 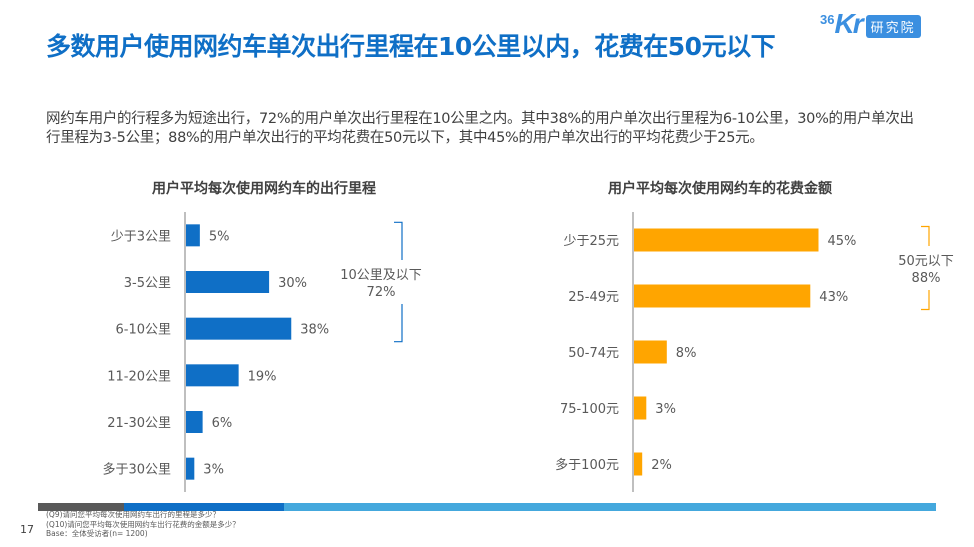 What do you see at coordinates (827, 19) in the screenshot?
I see `logo-number: 36` at bounding box center [827, 19].